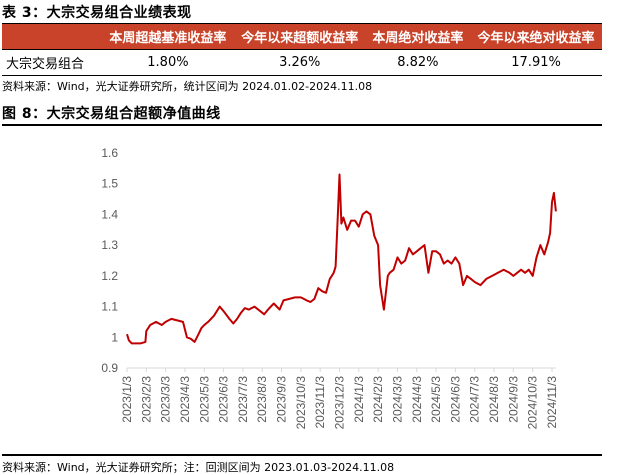  I want to click on x-tick-label: 2024/5/3, so click(436, 399).